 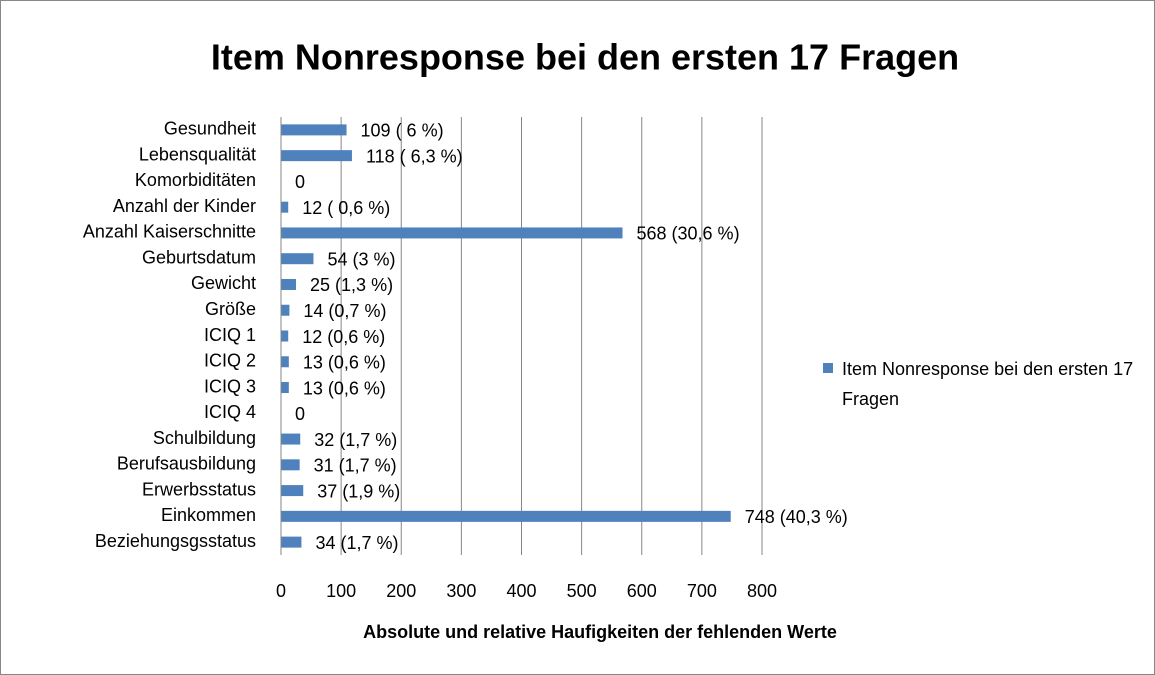 I want to click on data-label: 748 (40,3 %), so click(x=796, y=517).